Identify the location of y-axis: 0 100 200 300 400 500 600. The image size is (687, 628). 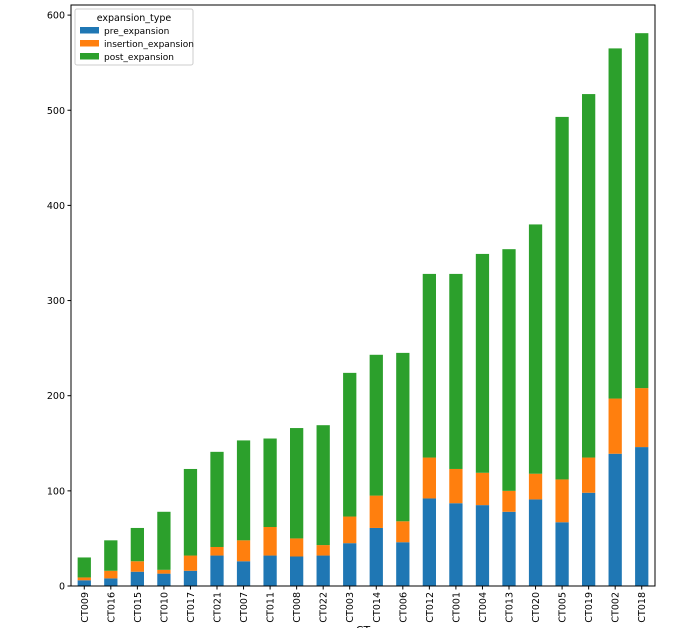
(59, 302).